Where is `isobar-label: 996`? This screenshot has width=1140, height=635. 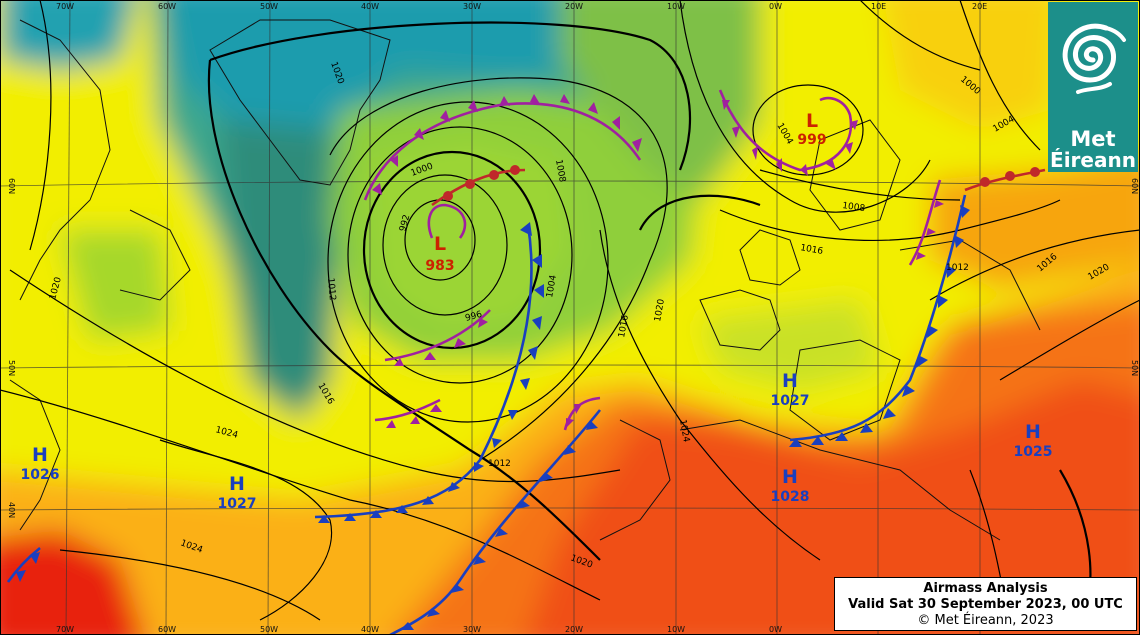
isobar-label: 996 is located at coordinates (473, 317).